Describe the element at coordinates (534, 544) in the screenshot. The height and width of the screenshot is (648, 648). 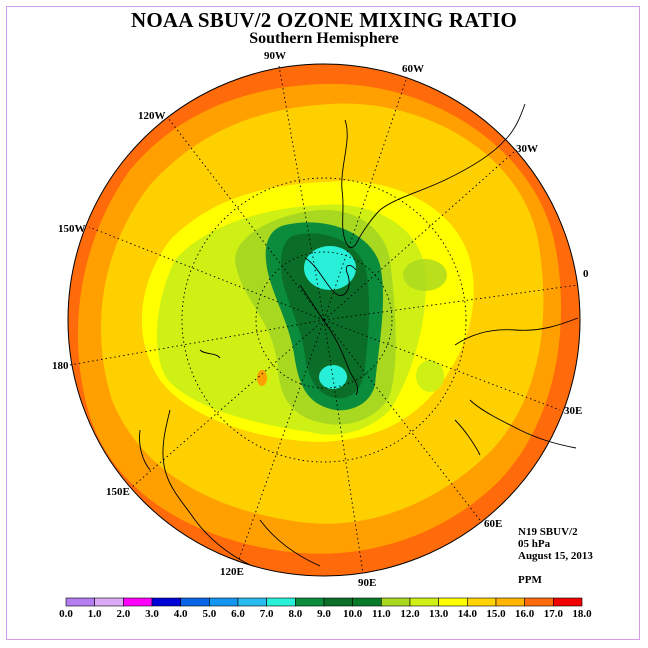
I see `pressure-label: 05 hPa` at that location.